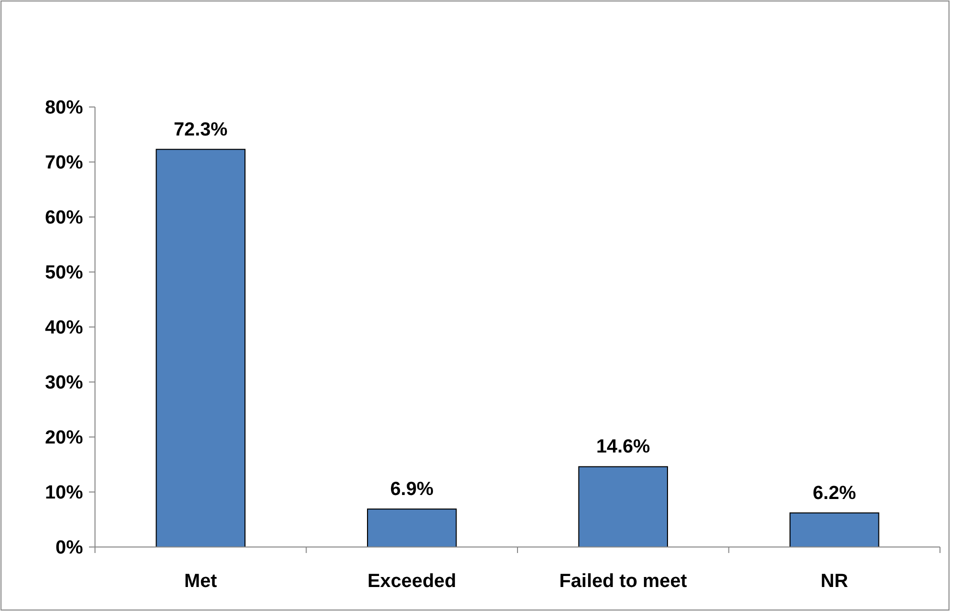  Describe the element at coordinates (64, 163) in the screenshot. I see `y-tick-label: 70%` at that location.